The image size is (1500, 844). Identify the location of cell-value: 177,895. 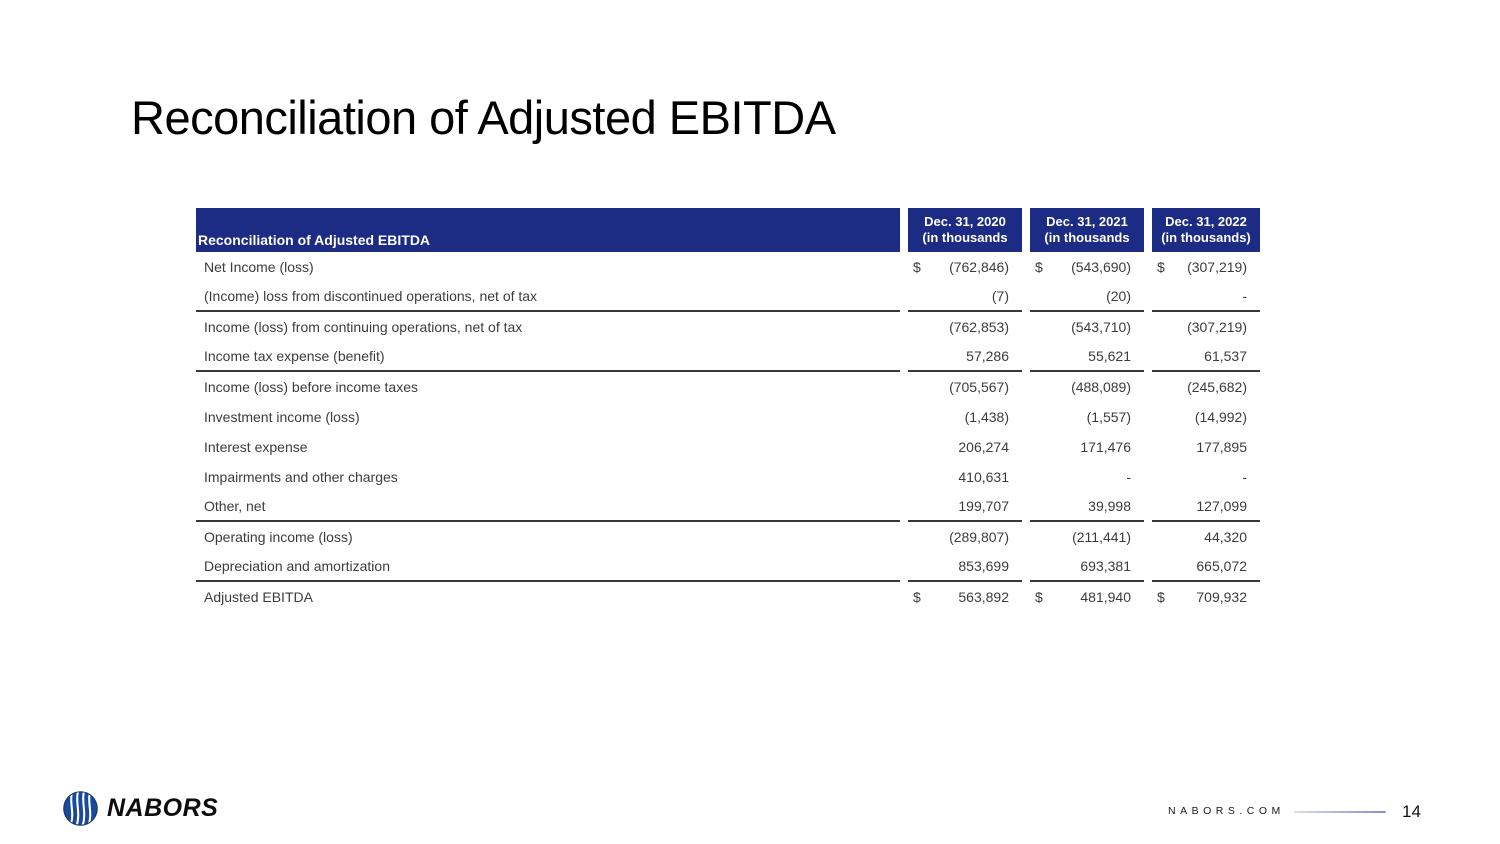
(1221, 447).